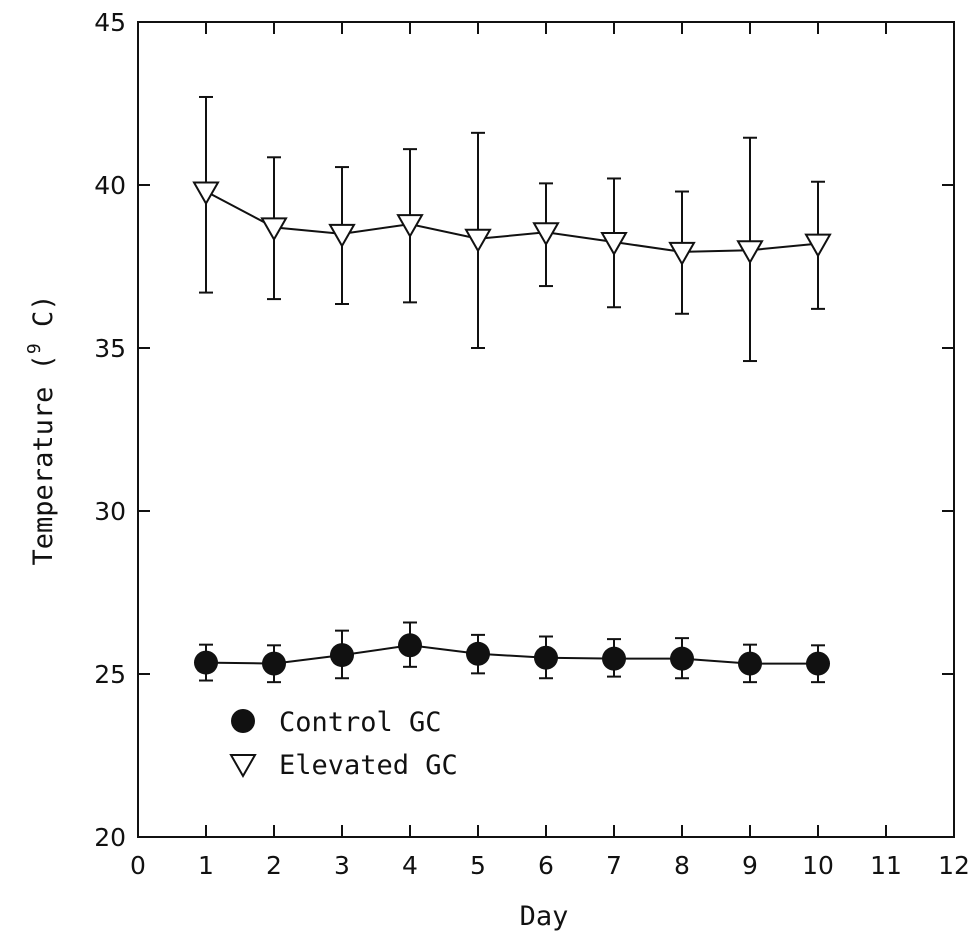 The width and height of the screenshot is (978, 940). I want to click on legend-marker-elevated, so click(243, 766).